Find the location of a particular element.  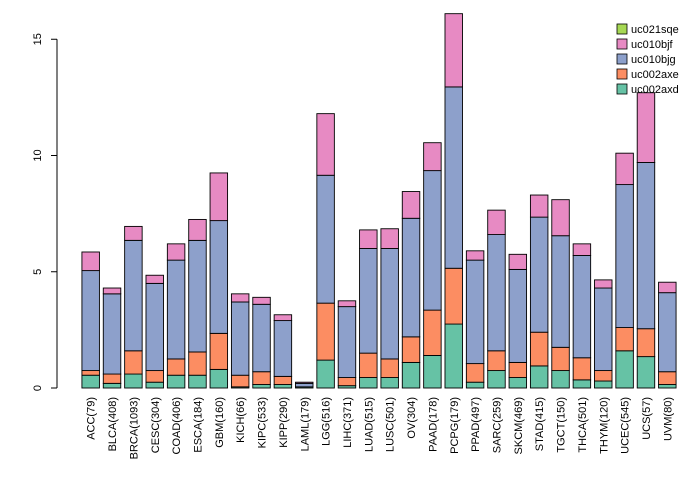

x-tick-label: COAD(406) is located at coordinates (177, 425).